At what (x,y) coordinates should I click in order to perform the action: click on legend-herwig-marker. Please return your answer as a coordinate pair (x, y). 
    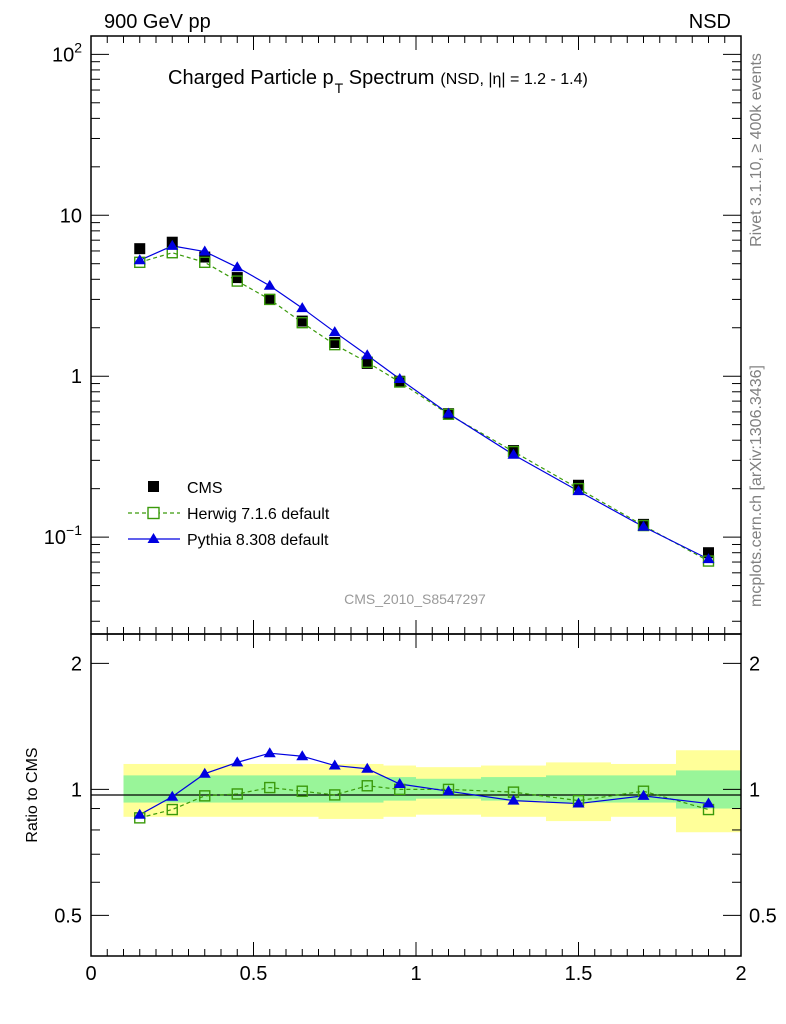
    Looking at the image, I should click on (153, 513).